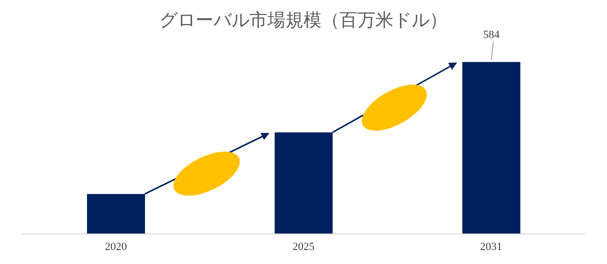  Describe the element at coordinates (304, 20) in the screenshot. I see `chart-title: グローバル市場規模（百万米ドル）` at that location.